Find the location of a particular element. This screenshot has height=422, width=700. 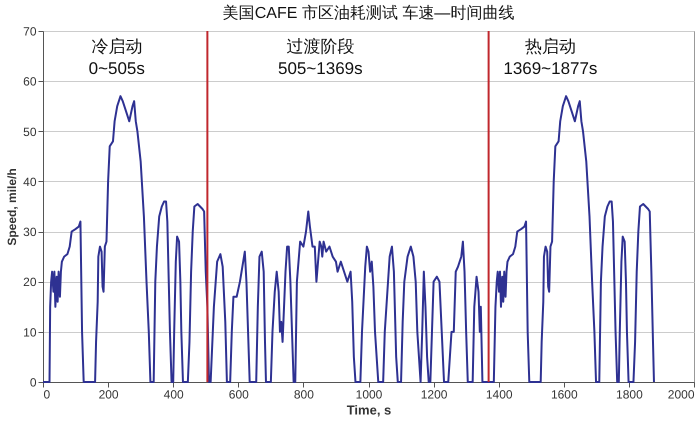

y-tick-label: 70 is located at coordinates (30, 31).